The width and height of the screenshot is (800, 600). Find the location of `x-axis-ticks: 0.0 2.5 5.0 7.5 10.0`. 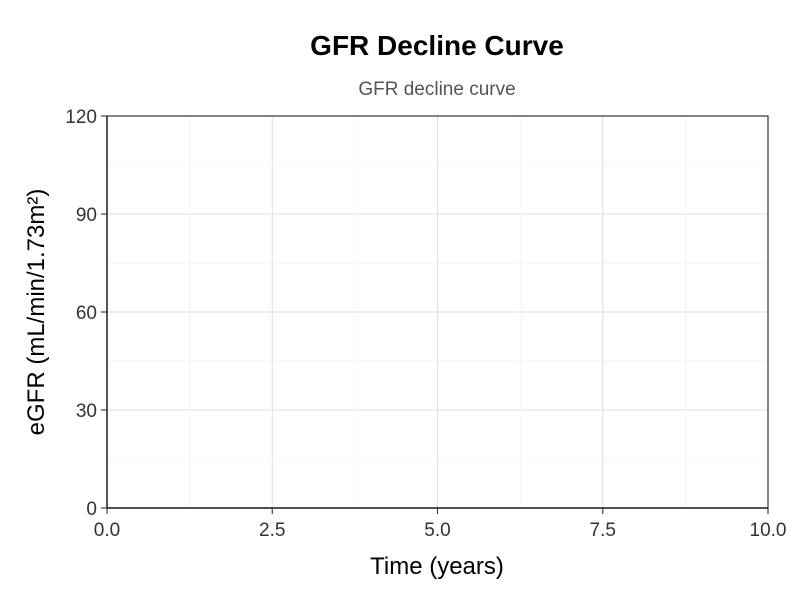

x-axis-ticks: 0.0 2.5 5.0 7.5 10.0 is located at coordinates (440, 524).